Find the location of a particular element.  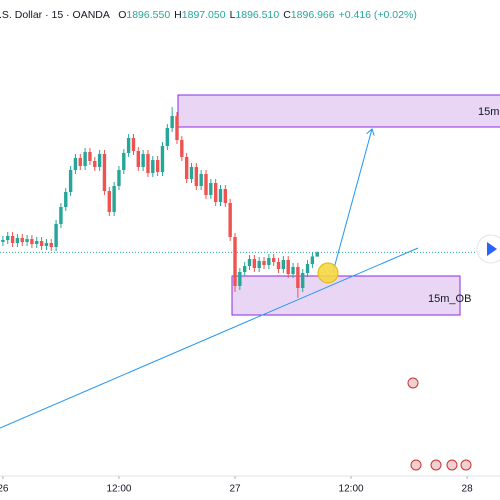

entry-marker is located at coordinates (328, 273).